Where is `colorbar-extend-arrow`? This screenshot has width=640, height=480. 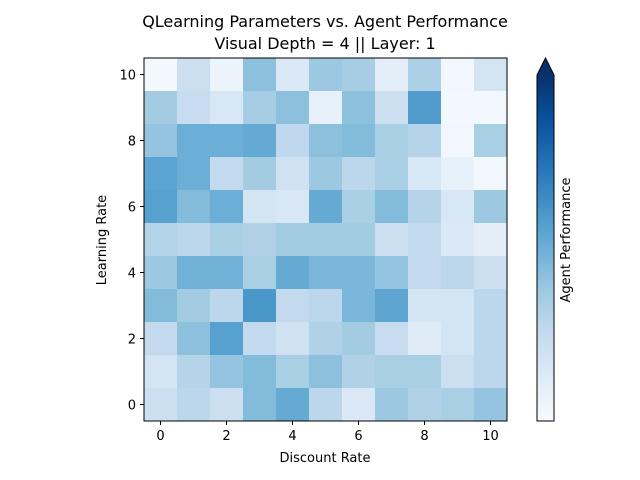
colorbar-extend-arrow is located at coordinates (545, 66).